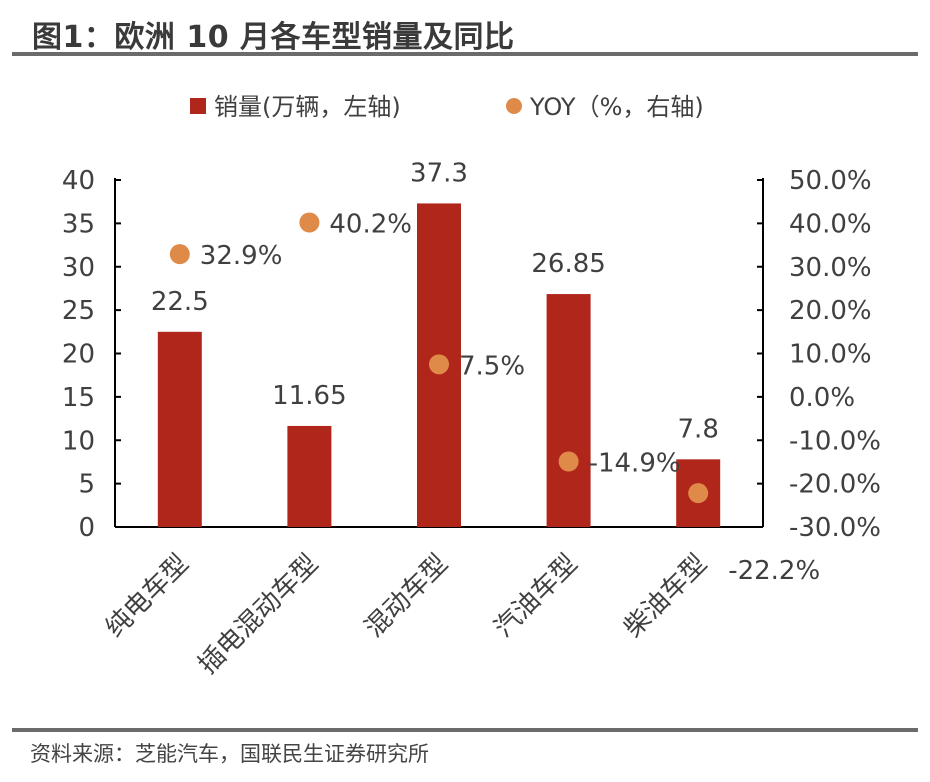 The height and width of the screenshot is (782, 930). I want to click on left-axis-tick-label: 20, so click(78, 355).